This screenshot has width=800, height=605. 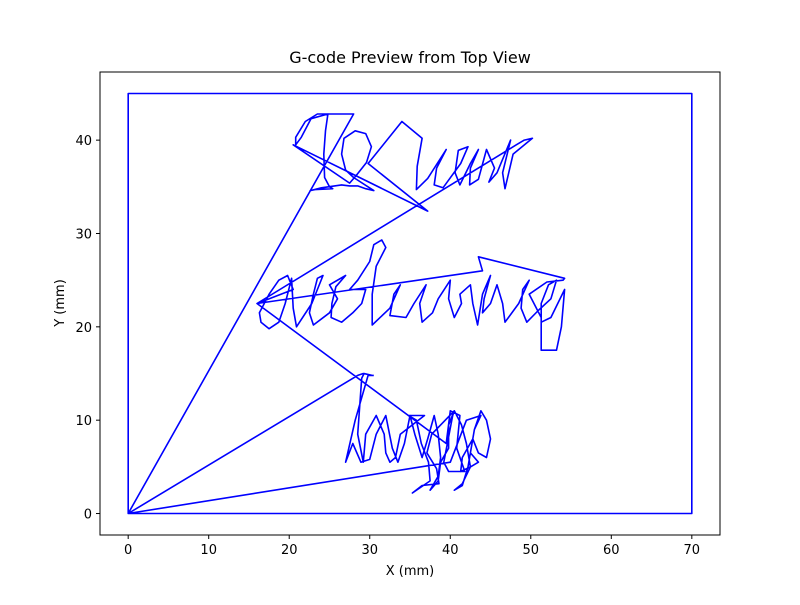 I want to click on y-tick-label: 30, so click(x=83, y=234).